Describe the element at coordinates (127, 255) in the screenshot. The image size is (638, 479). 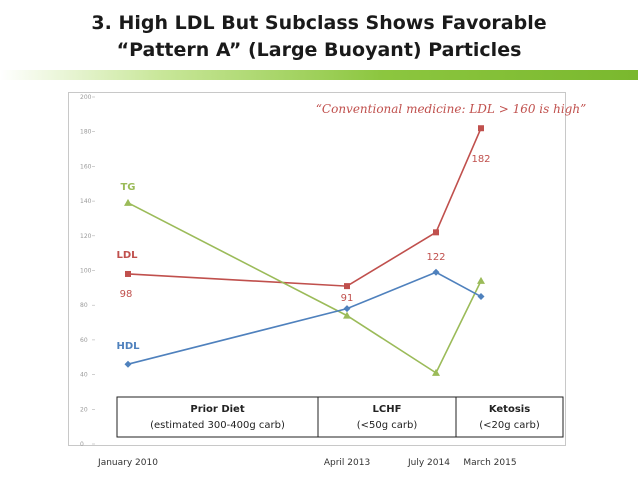
I see `series-name-label-ldl: LDL` at that location.